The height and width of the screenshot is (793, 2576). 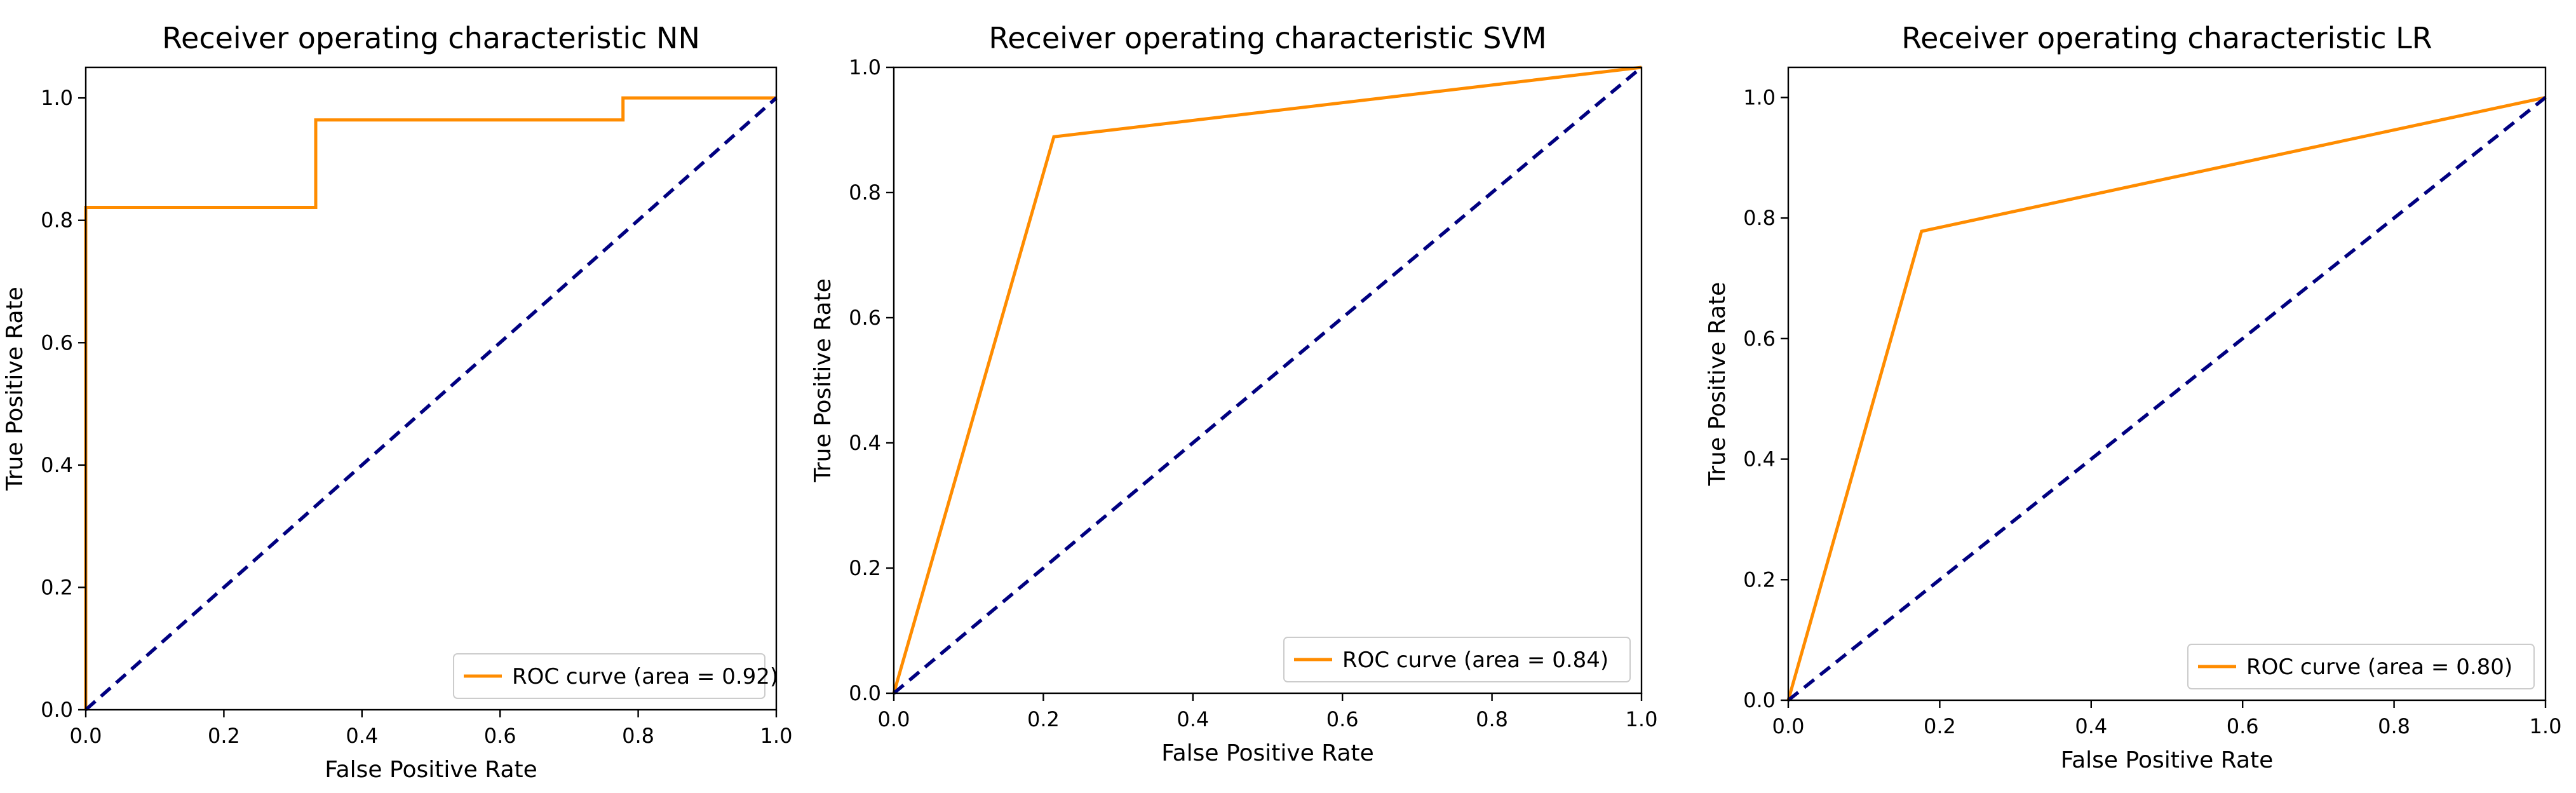 I want to click on legend: ROC curve (area = 0.84), so click(x=1457, y=659).